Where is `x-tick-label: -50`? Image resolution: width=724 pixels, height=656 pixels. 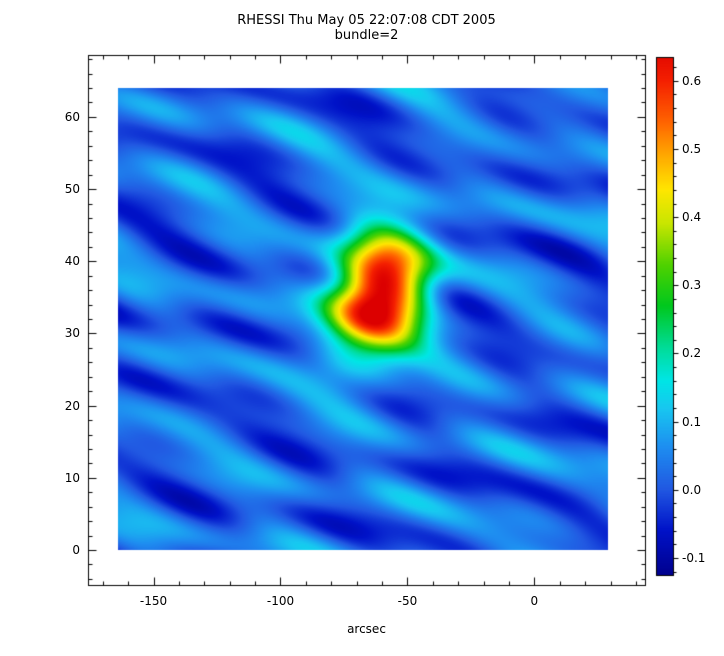
x-tick-label: -50 is located at coordinates (407, 601).